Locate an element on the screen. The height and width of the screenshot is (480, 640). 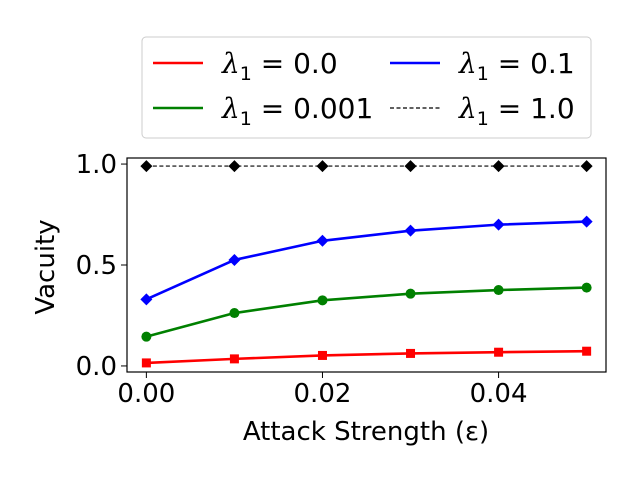
y-axis-label: Vacuity is located at coordinates (46, 266).